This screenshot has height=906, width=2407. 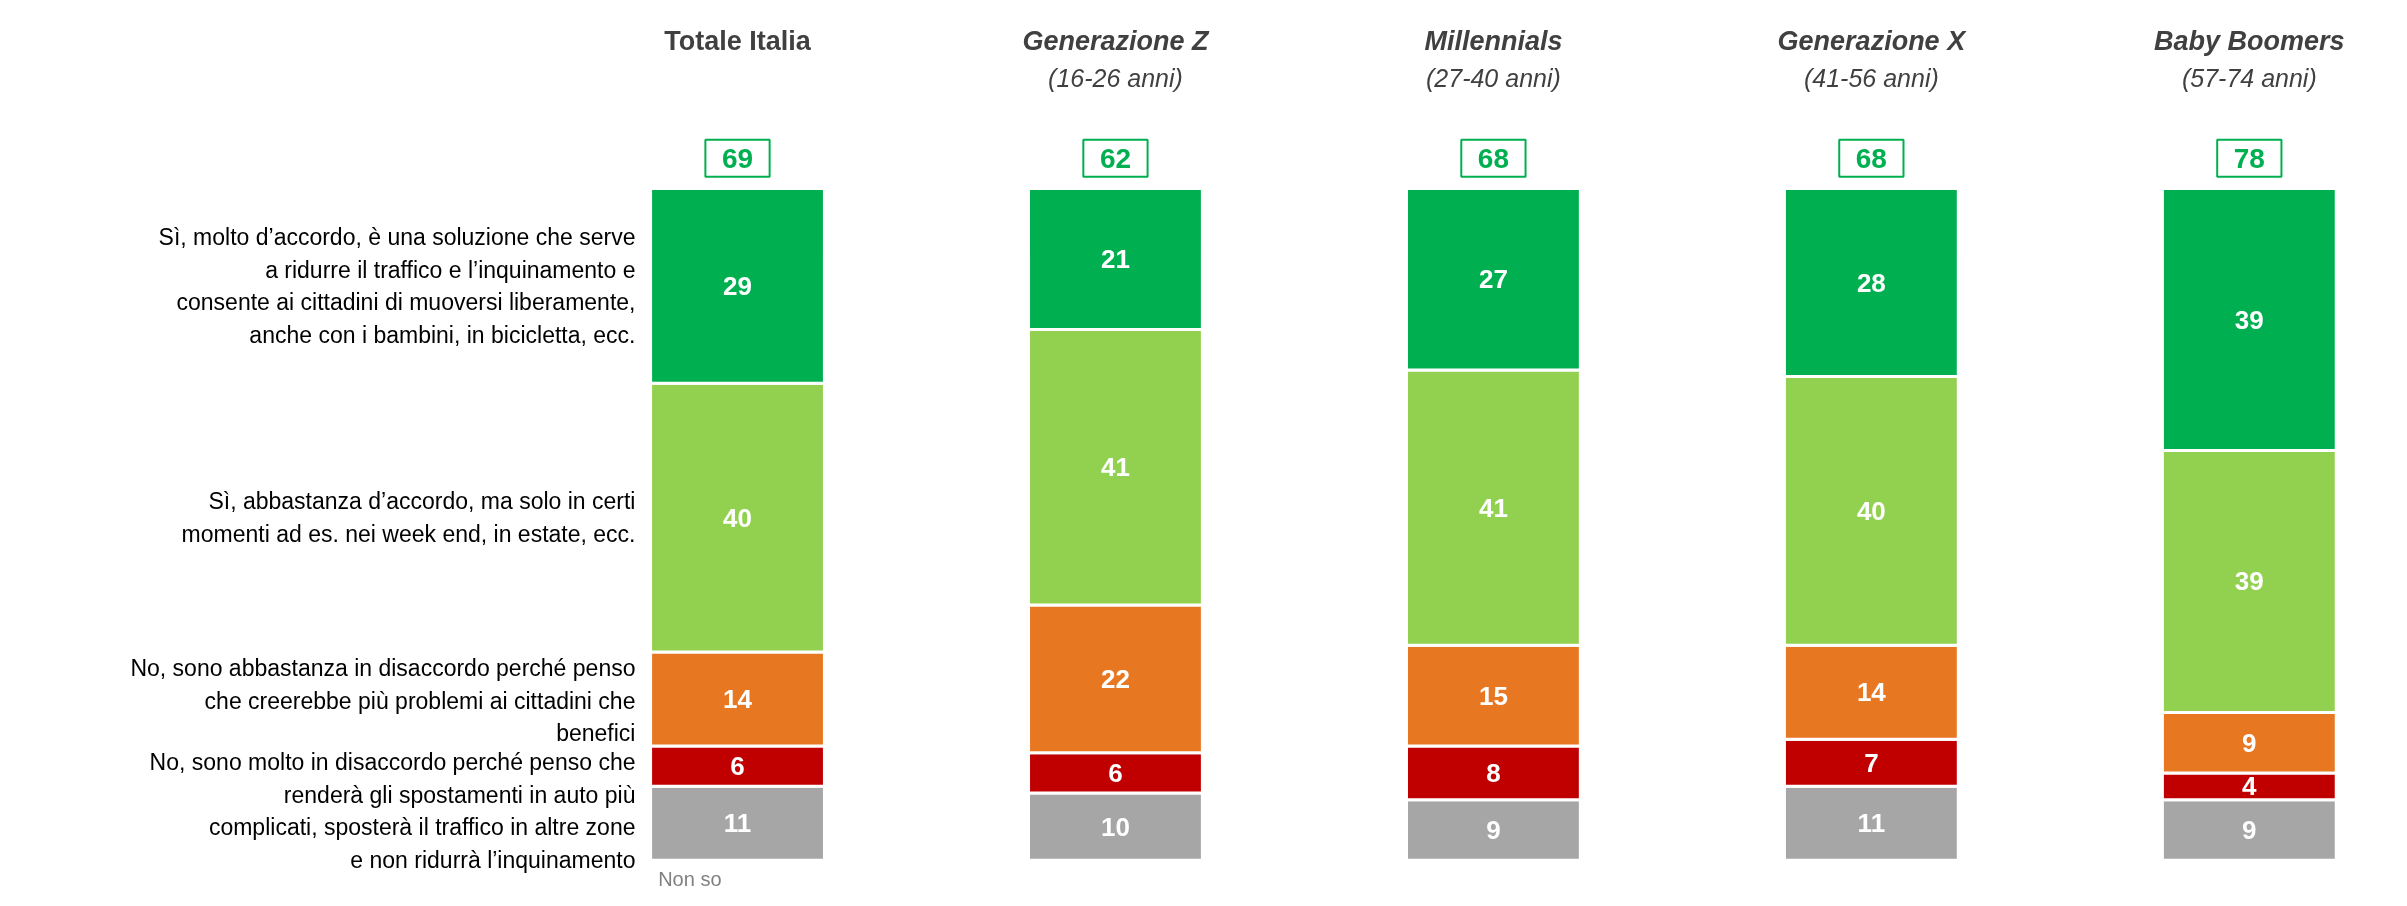 I want to click on data-label: 29, so click(x=737, y=285).